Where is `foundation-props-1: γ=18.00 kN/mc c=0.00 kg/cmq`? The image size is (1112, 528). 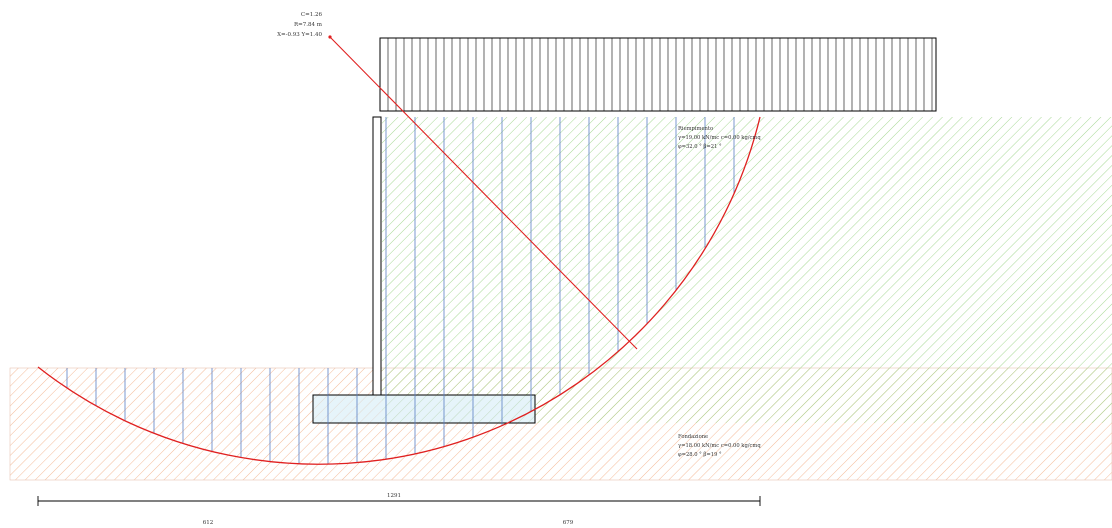 foundation-props-1: γ=18.00 kN/mc c=0.00 kg/cmq is located at coordinates (719, 446).